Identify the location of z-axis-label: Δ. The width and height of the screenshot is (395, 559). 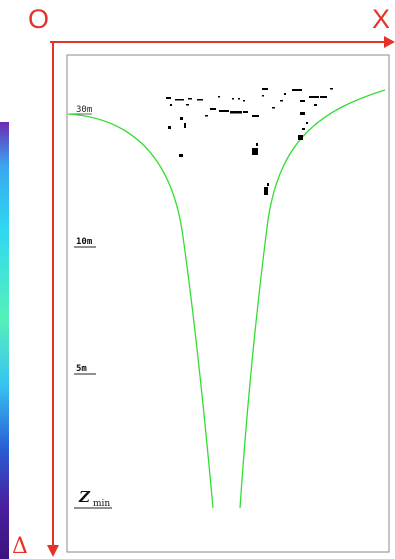
(20, 546).